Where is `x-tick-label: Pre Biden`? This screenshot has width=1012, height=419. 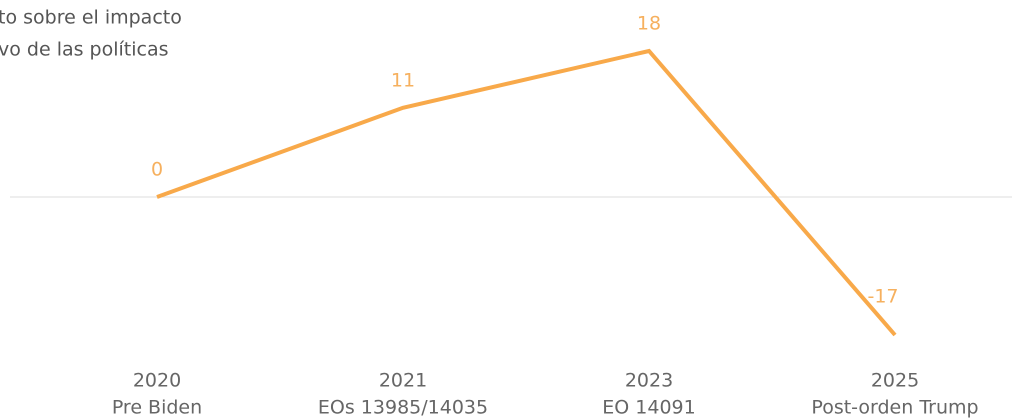
x-tick-label: Pre Biden is located at coordinates (157, 408).